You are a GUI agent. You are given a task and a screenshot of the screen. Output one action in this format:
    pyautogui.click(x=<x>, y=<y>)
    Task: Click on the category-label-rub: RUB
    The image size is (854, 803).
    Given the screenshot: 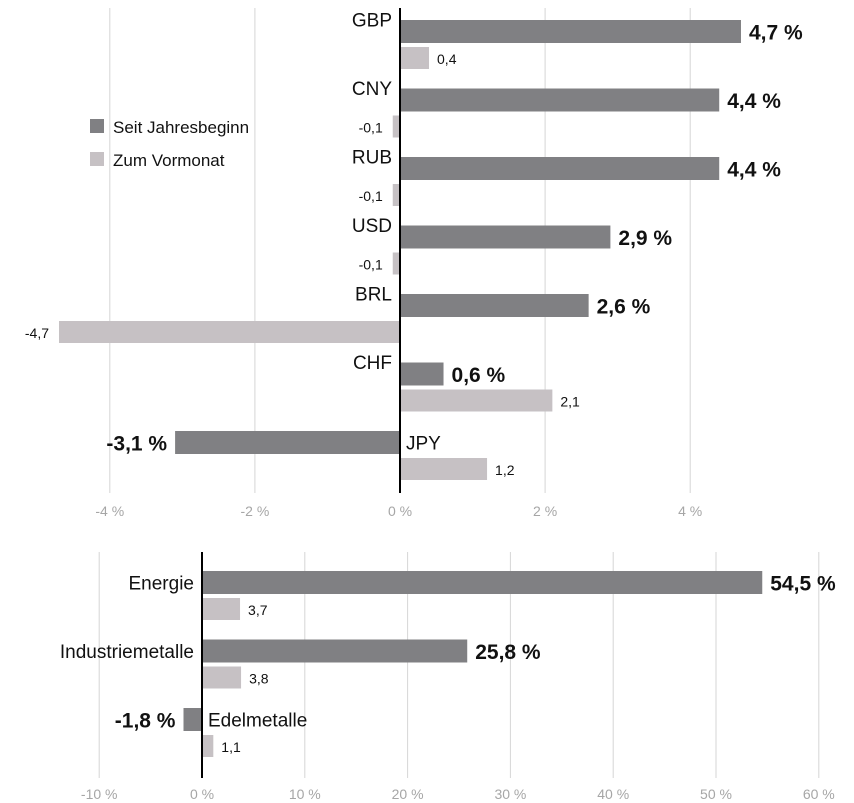 What is the action you would take?
    pyautogui.click(x=372, y=158)
    